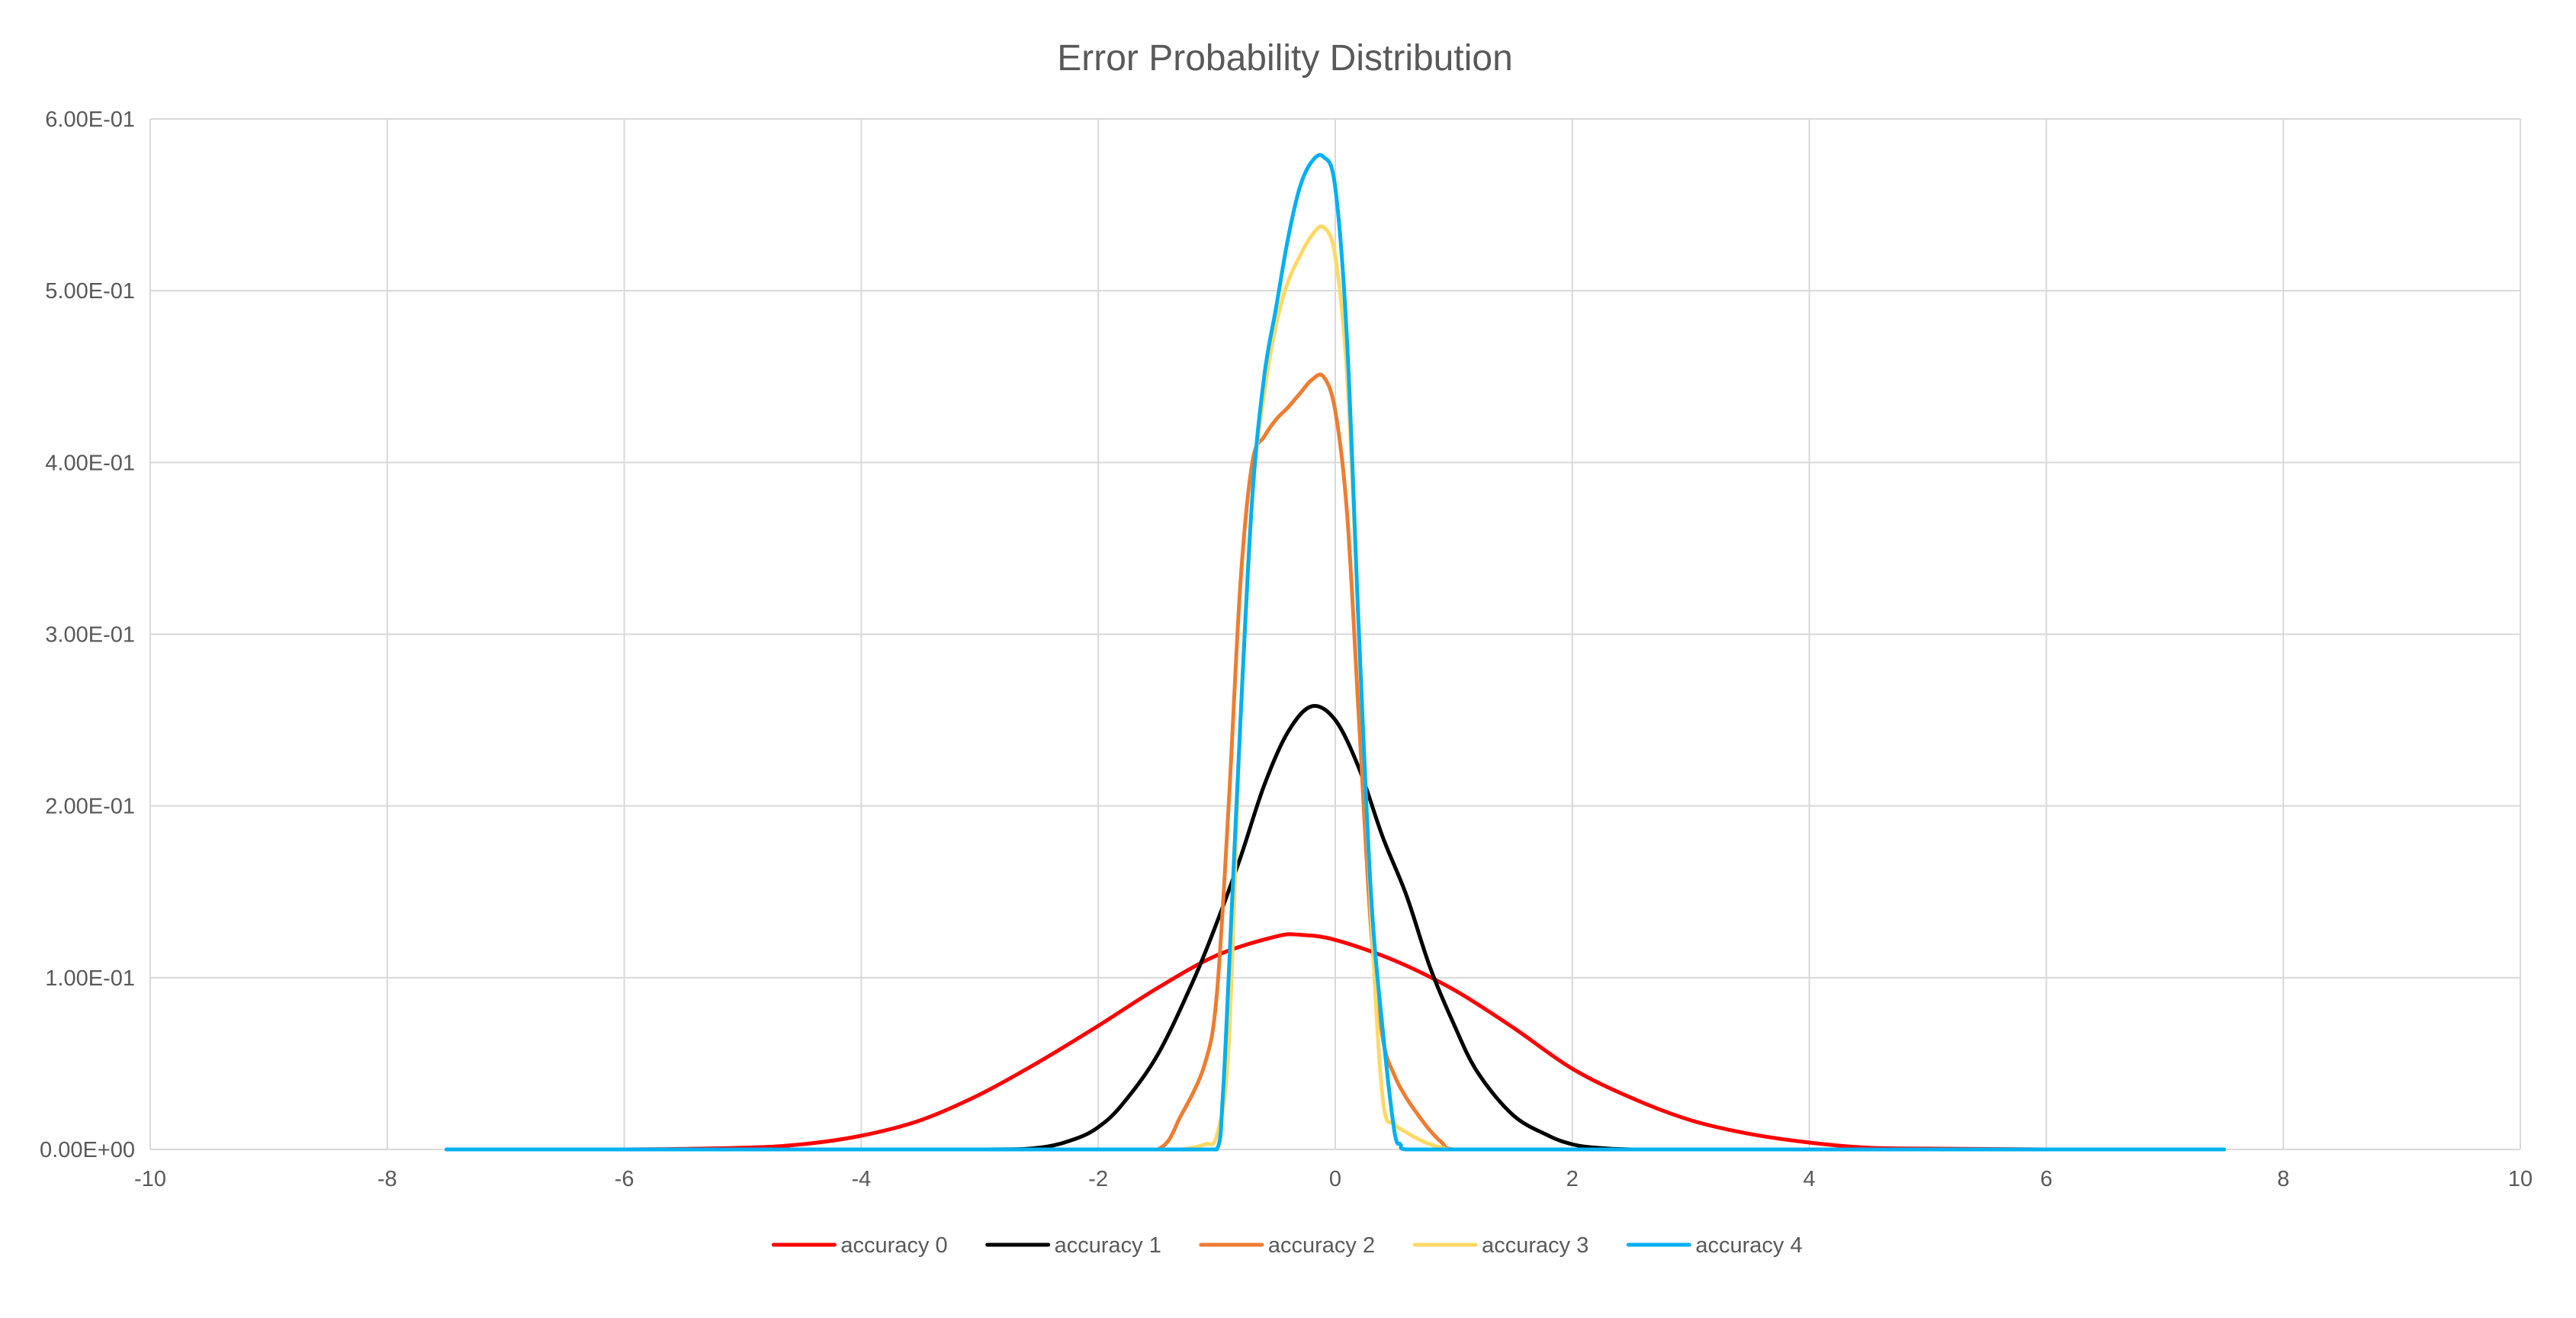 The width and height of the screenshot is (2576, 1318). Describe the element at coordinates (2520, 1179) in the screenshot. I see `x-tick-label: 10` at that location.